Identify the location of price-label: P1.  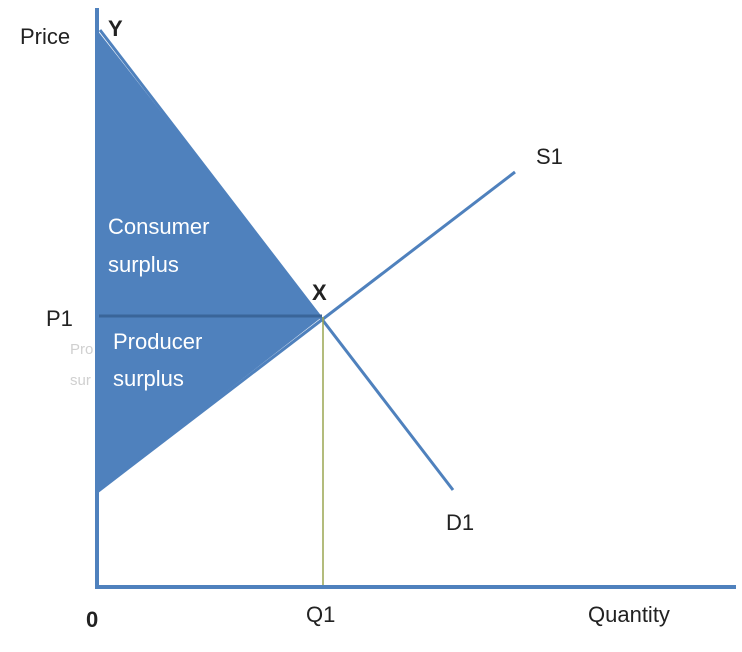
(59, 318).